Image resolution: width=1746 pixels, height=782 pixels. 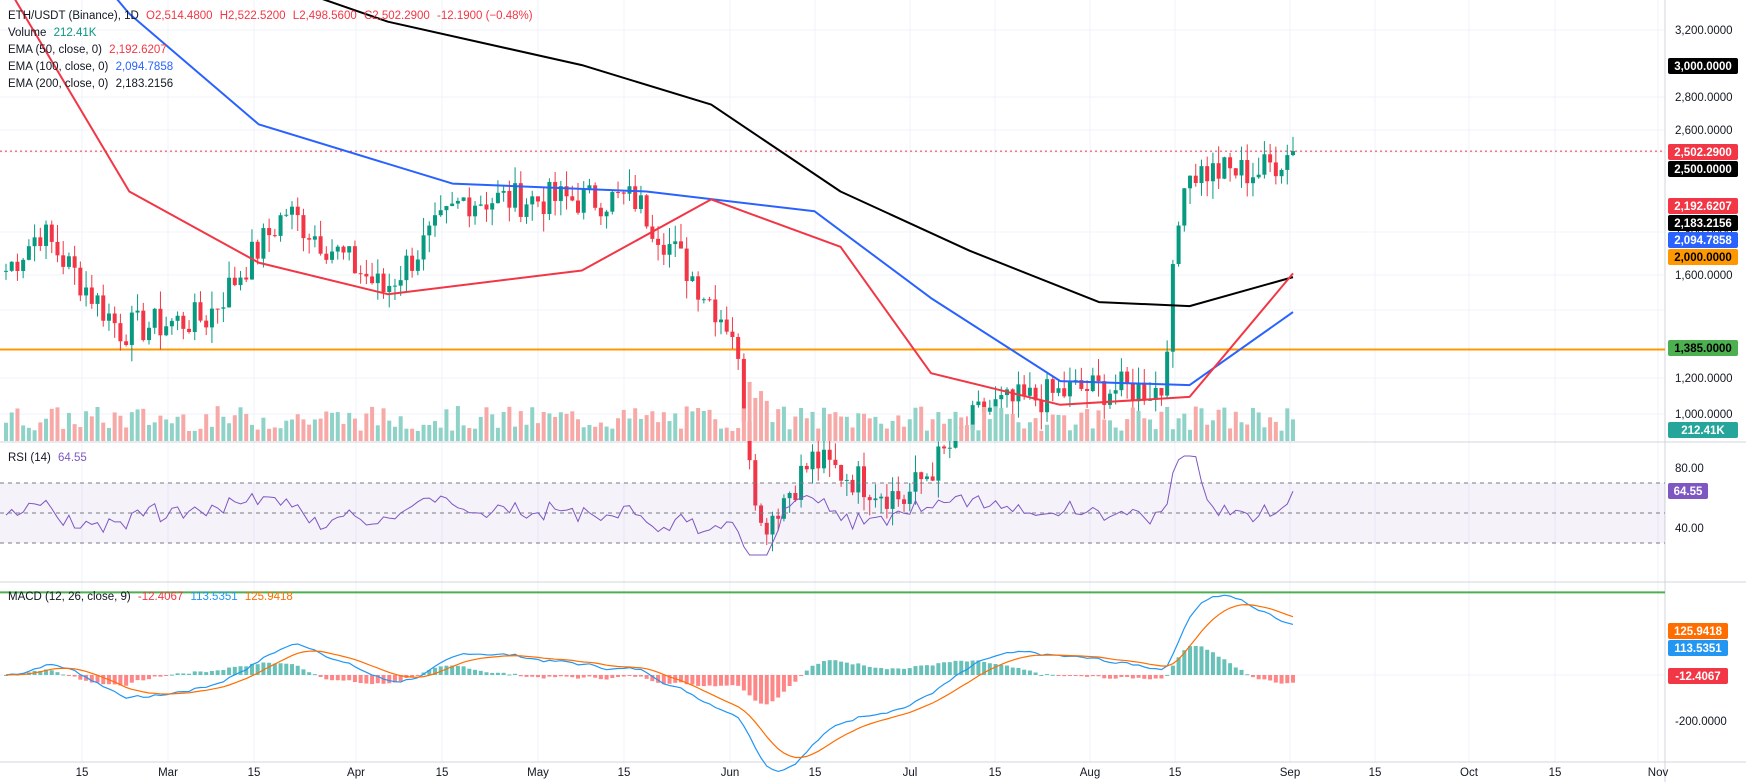 I want to click on macd-axis-label: -200.0000, so click(x=1701, y=722).